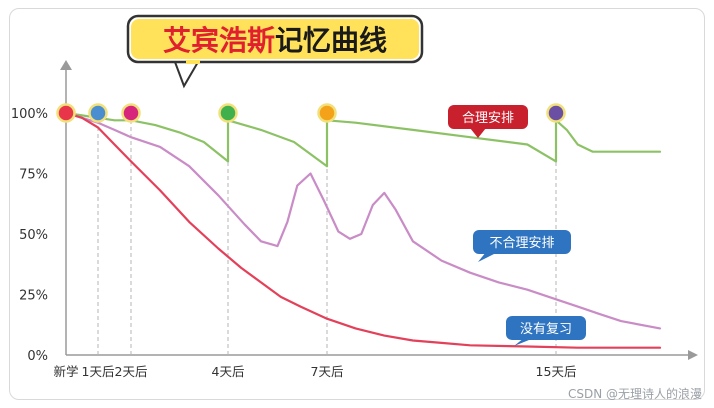 This screenshot has width=714, height=408. I want to click on label-text: 没有复习, so click(546, 329).